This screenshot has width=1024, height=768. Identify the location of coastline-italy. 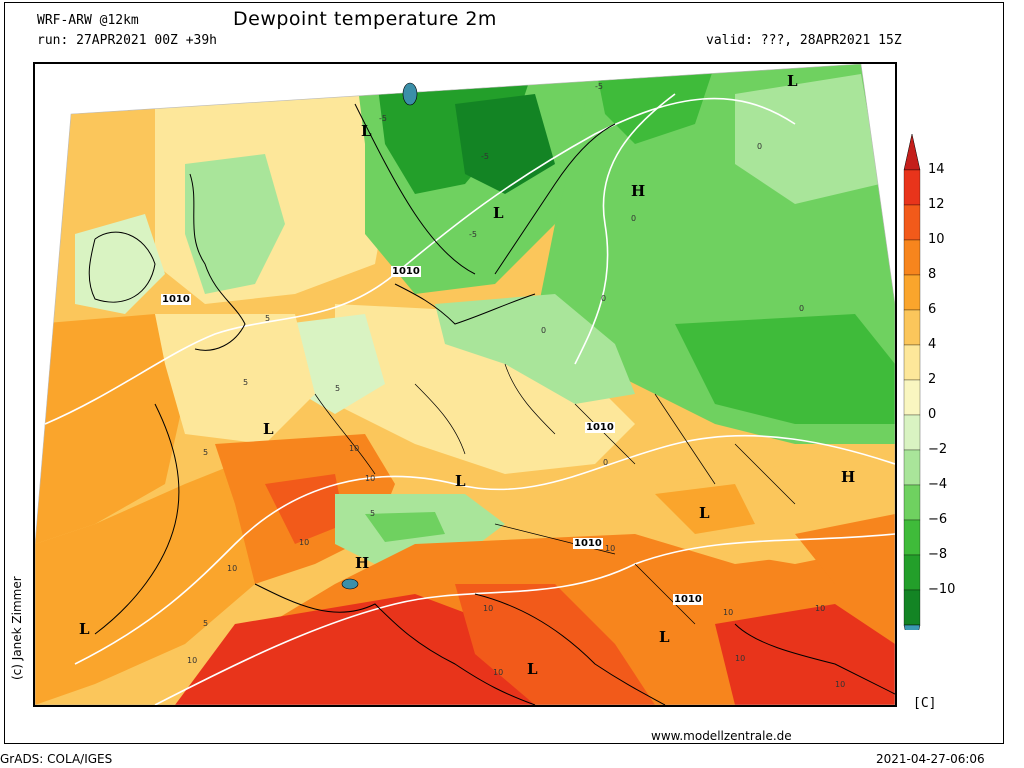
(395, 644).